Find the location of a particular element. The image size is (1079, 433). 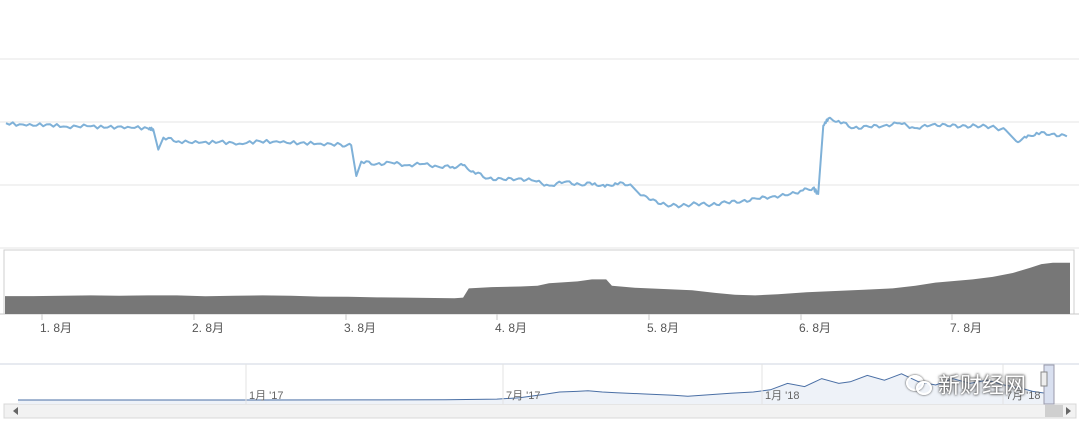

navigator-label: 1月 '17 is located at coordinates (266, 396).